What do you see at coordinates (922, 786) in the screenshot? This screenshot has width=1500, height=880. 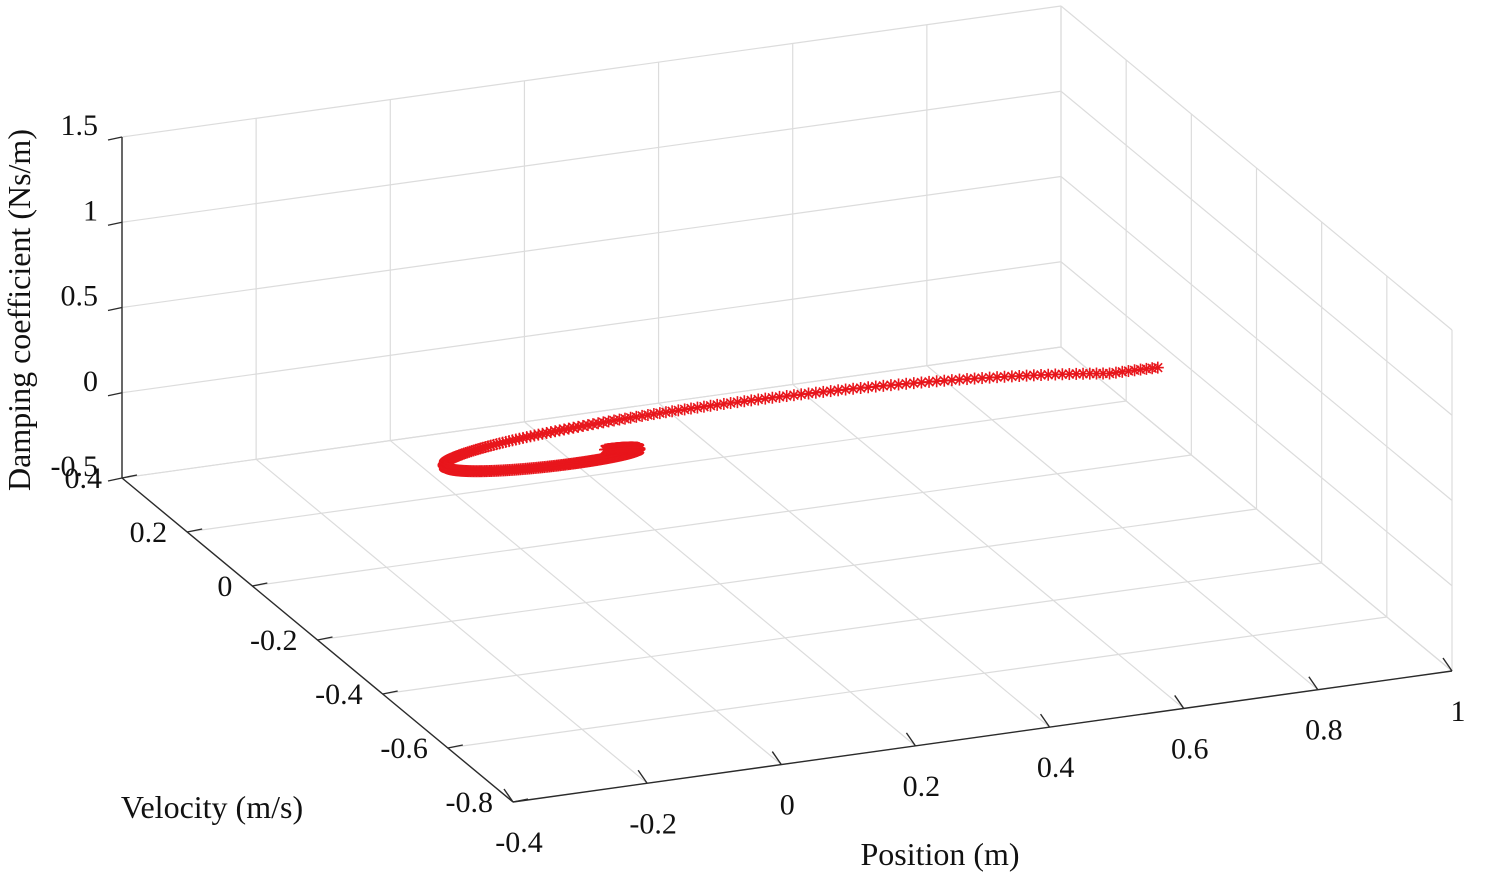 I see `x-tick-label: 0.2` at bounding box center [922, 786].